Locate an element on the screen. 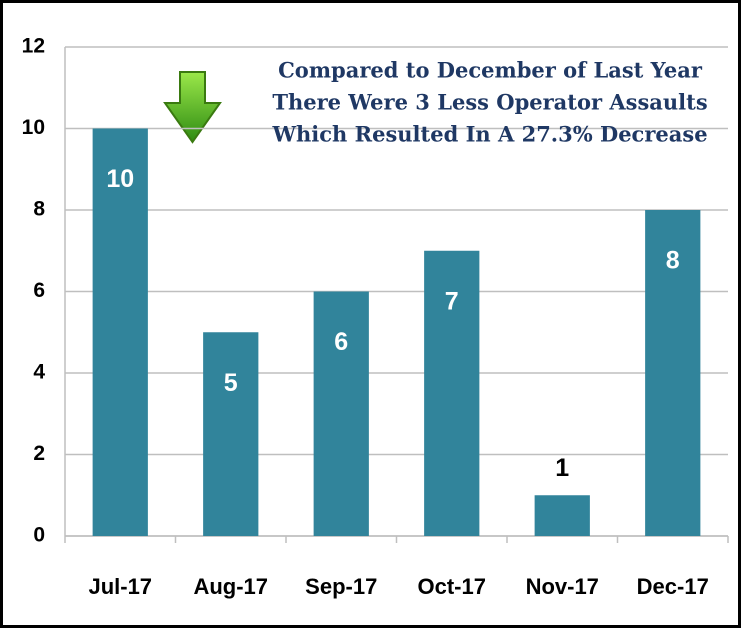 This screenshot has height=628, width=741. data-label: 1 is located at coordinates (562, 468).